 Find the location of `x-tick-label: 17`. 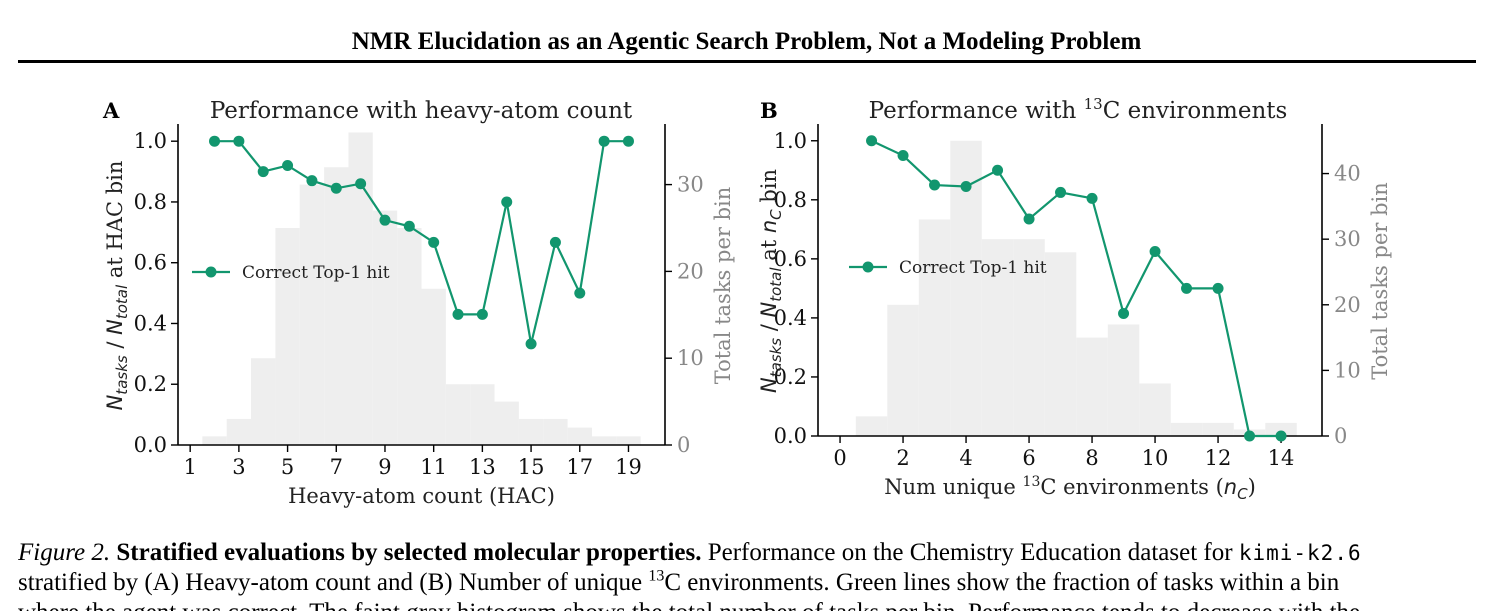

x-tick-label: 17 is located at coordinates (579, 467).